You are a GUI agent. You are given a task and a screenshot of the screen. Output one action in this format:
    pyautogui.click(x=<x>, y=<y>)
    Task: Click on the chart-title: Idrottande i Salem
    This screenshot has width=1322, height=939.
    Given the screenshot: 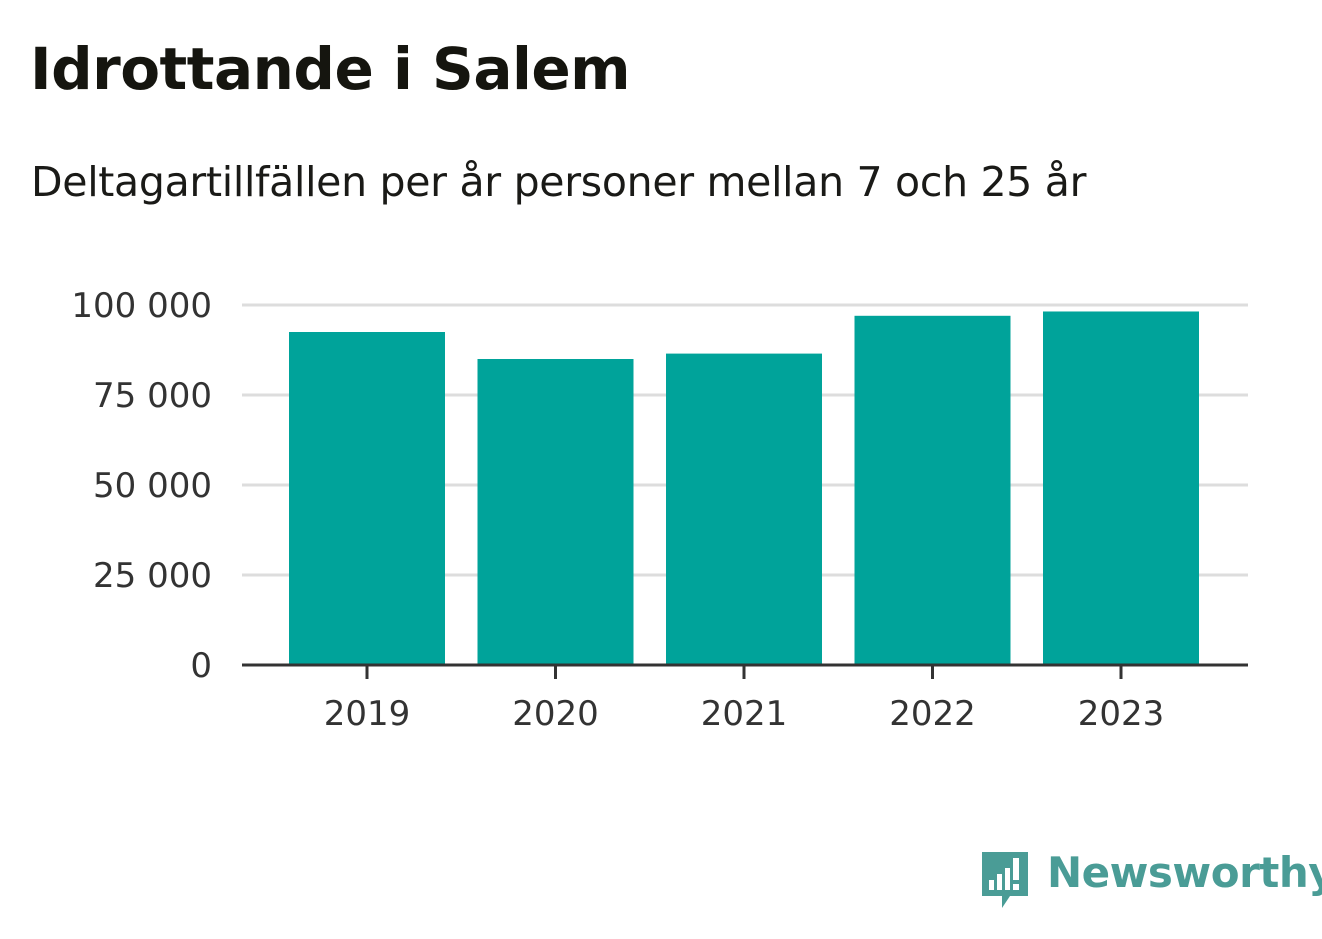 What is the action you would take?
    pyautogui.click(x=330, y=69)
    